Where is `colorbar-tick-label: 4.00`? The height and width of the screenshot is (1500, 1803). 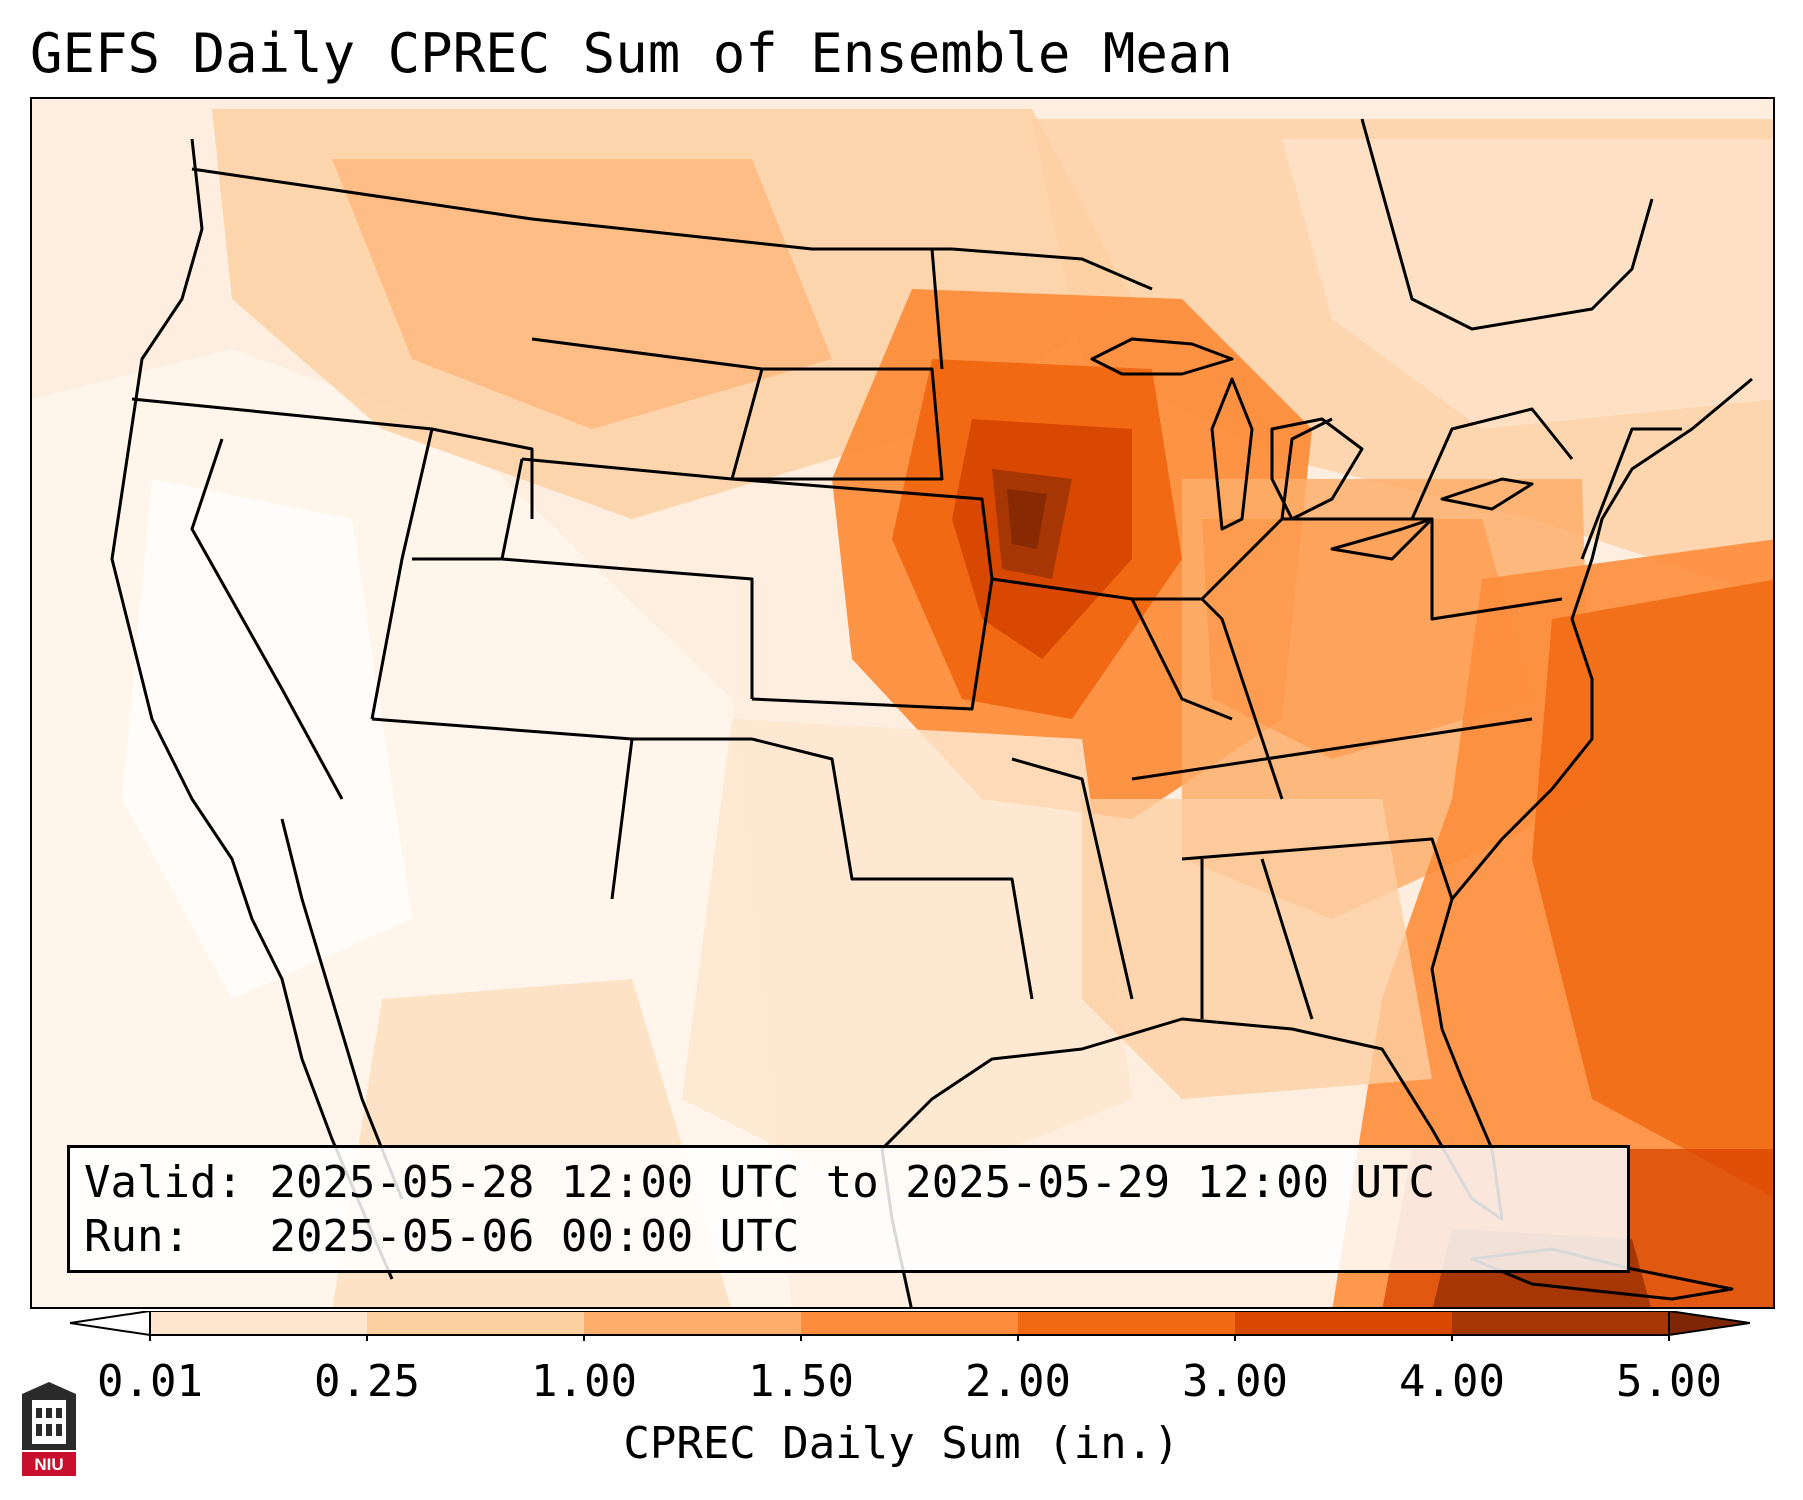 colorbar-tick-label: 4.00 is located at coordinates (1452, 1381).